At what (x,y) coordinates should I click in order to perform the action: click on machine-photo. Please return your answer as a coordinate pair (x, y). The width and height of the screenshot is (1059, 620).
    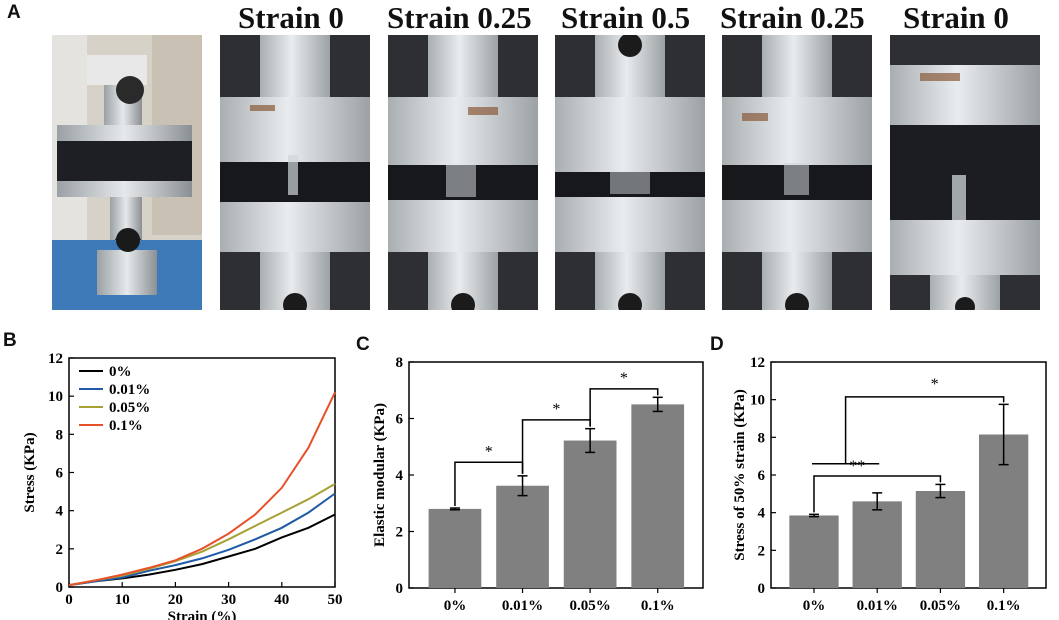
    Looking at the image, I should click on (127, 172).